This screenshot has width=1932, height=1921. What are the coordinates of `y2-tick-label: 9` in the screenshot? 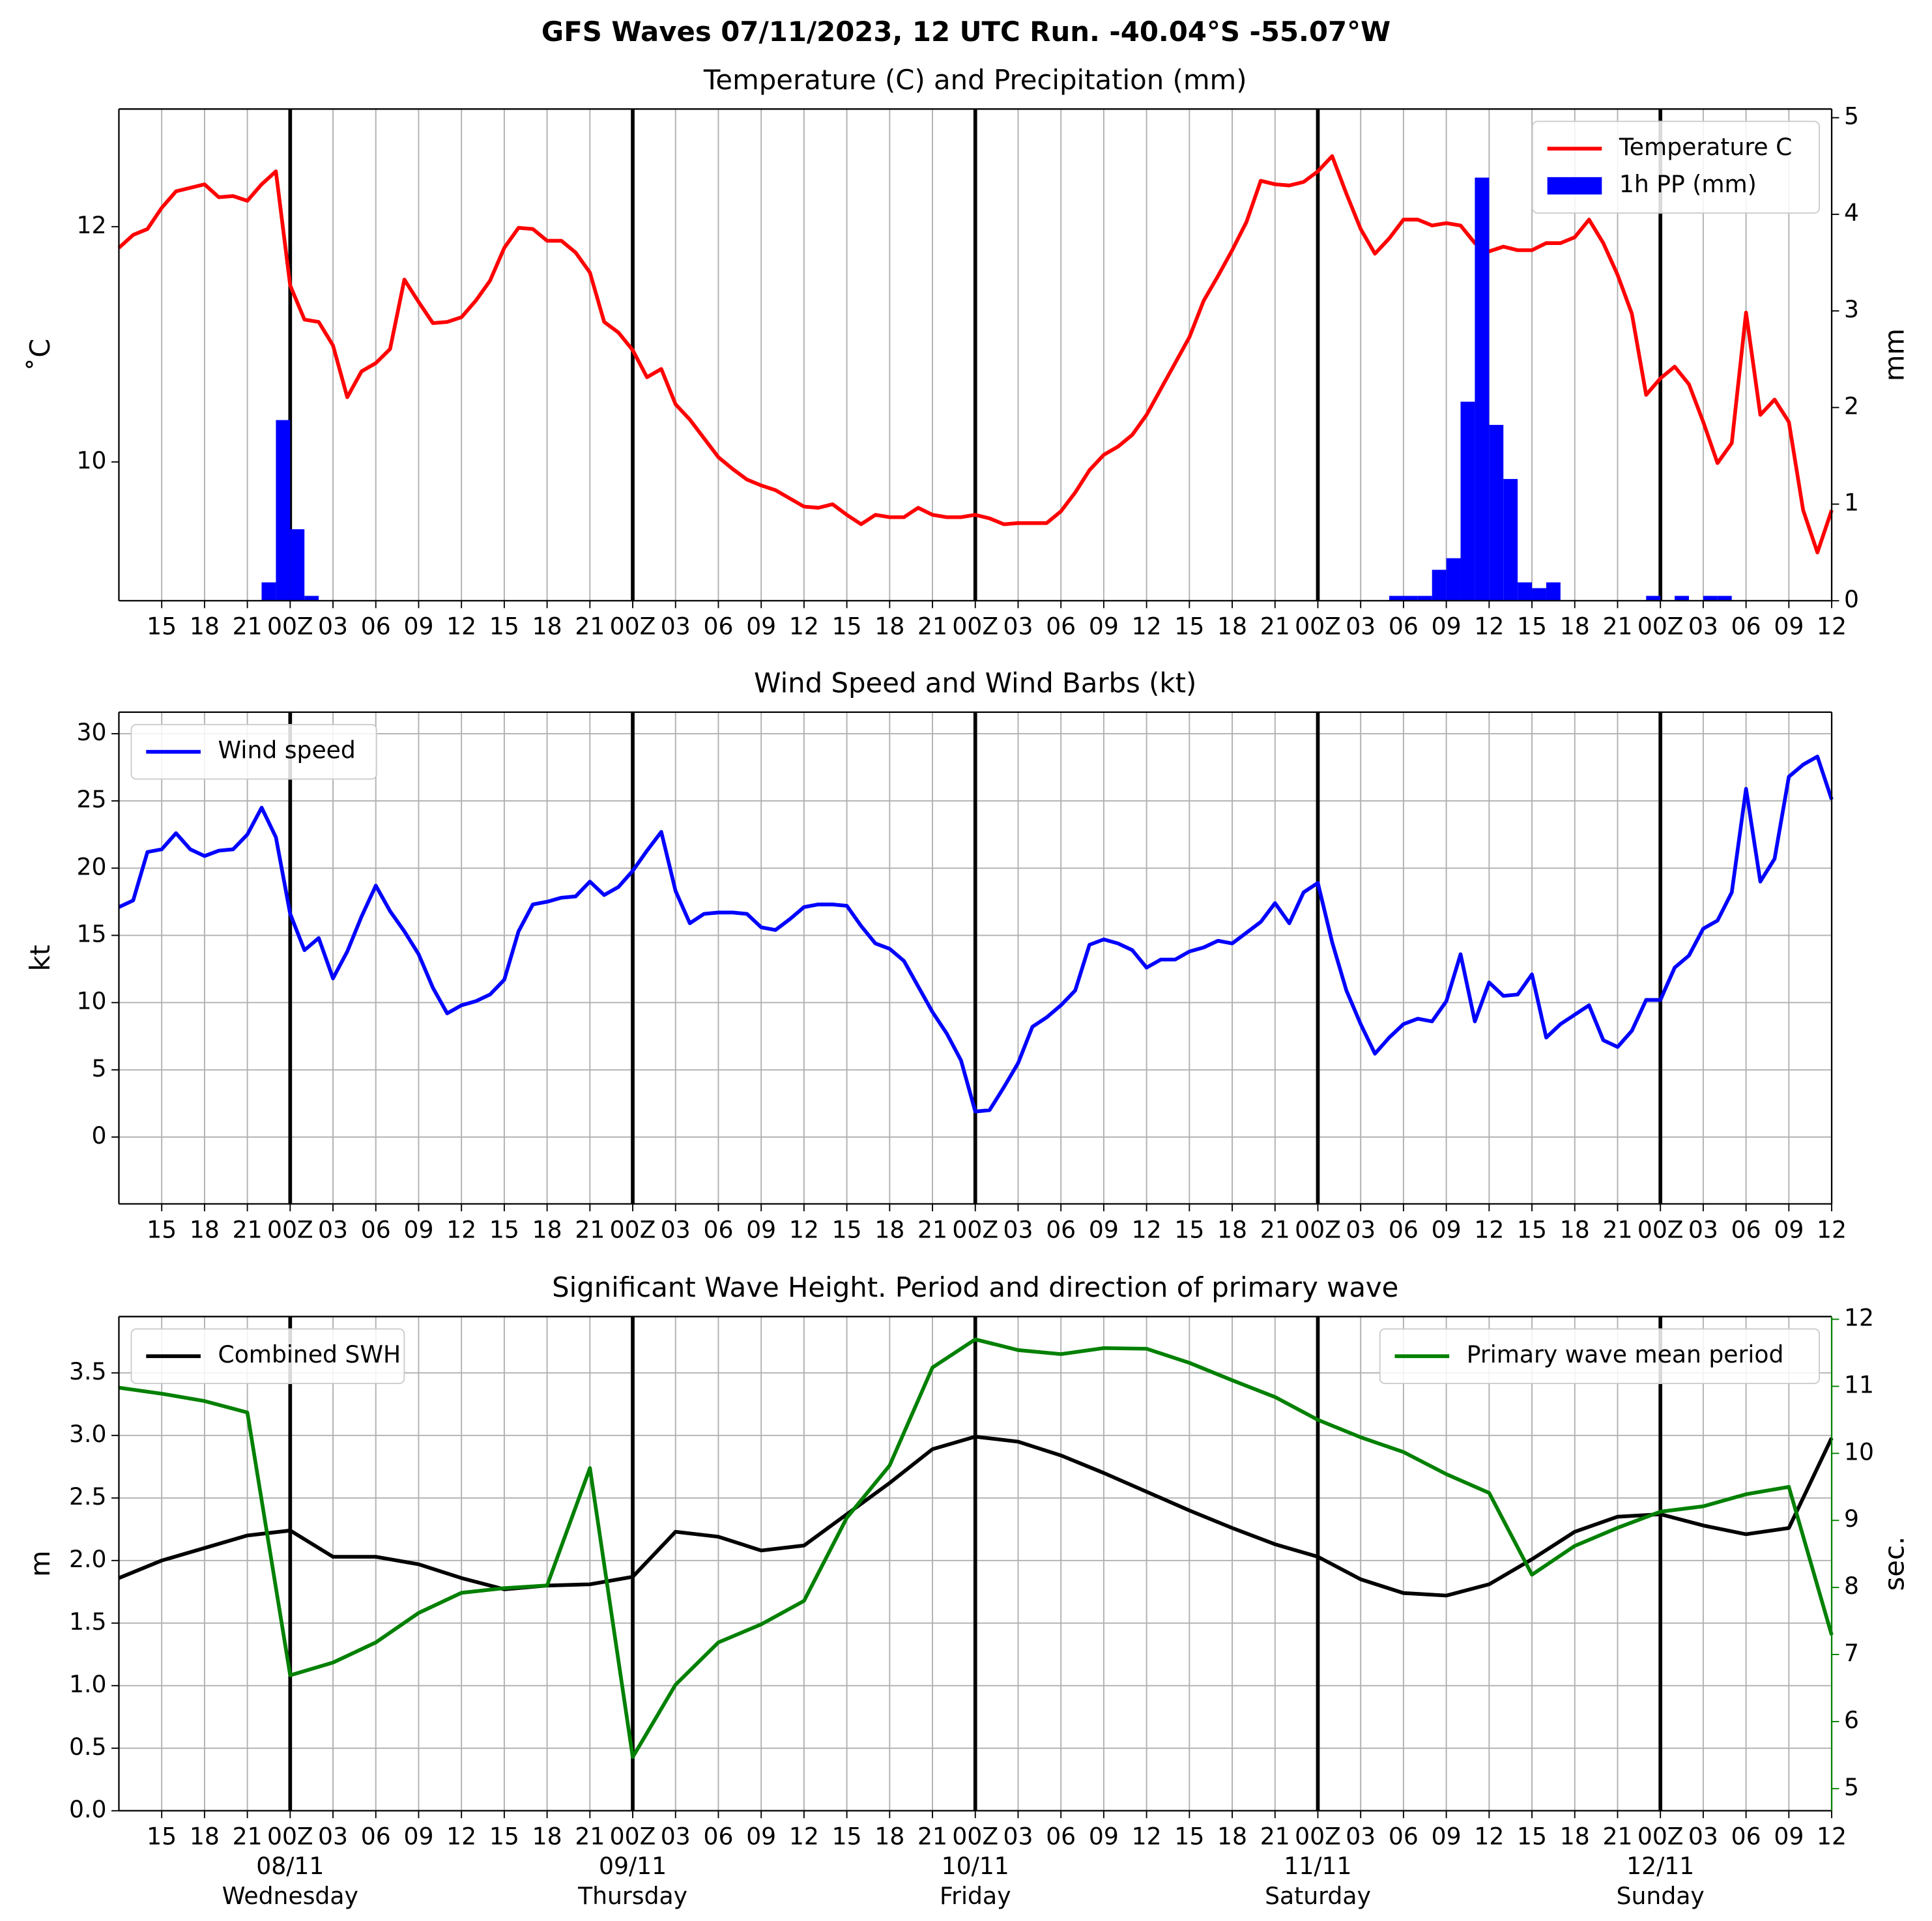 It's located at (1851, 1519).